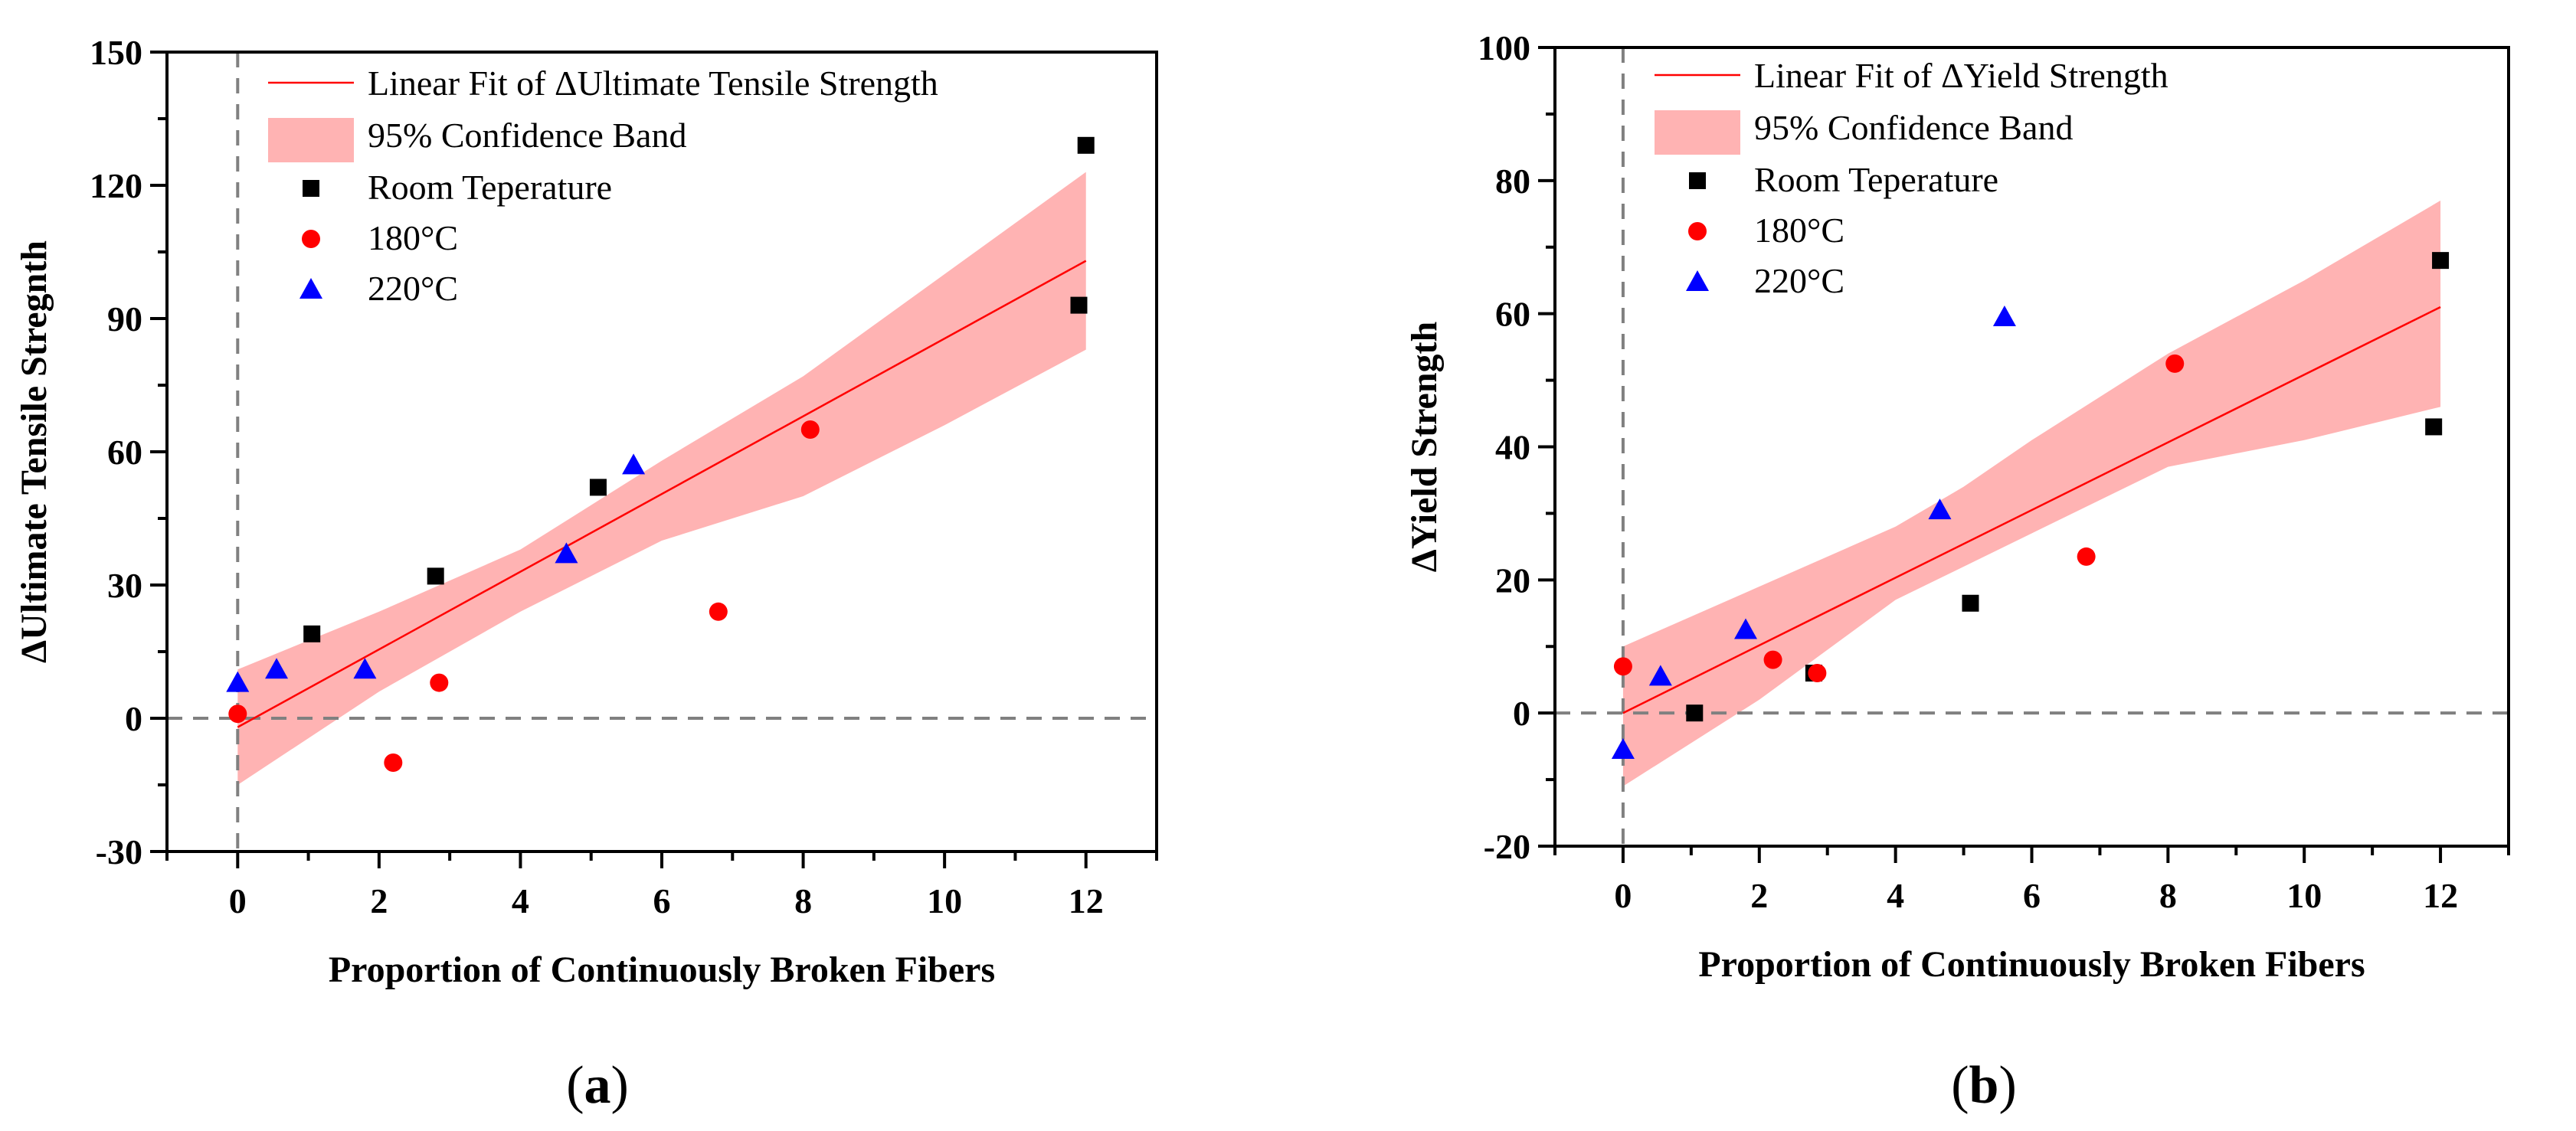 The image size is (2576, 1131). I want to click on y-tick-label: -30, so click(119, 851).